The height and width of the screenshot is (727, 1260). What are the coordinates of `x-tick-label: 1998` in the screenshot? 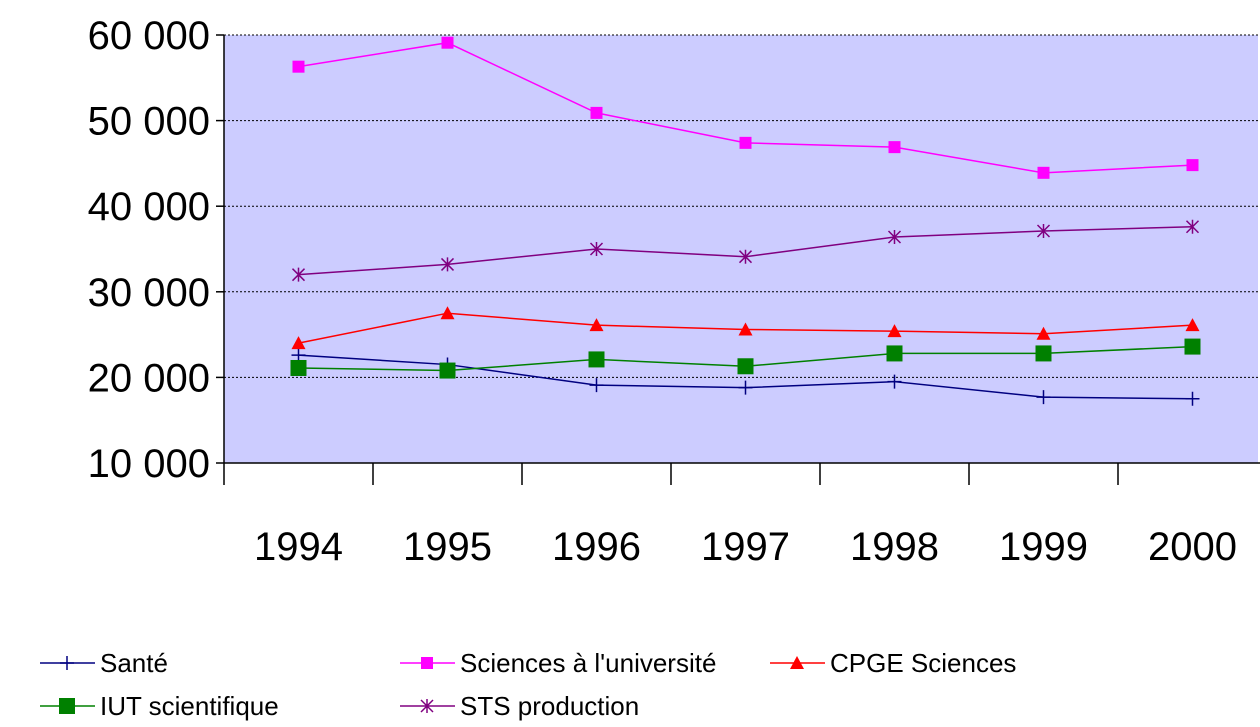 It's located at (894, 547).